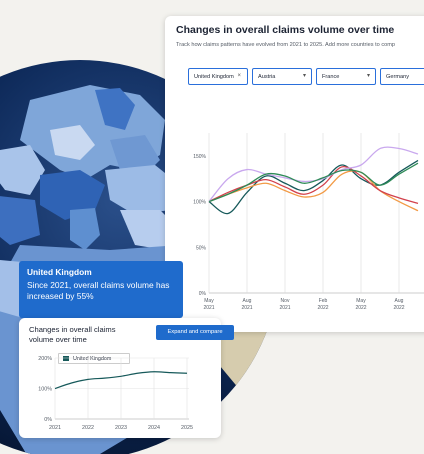  I want to click on country-select-germany: Germany, so click(402, 76).